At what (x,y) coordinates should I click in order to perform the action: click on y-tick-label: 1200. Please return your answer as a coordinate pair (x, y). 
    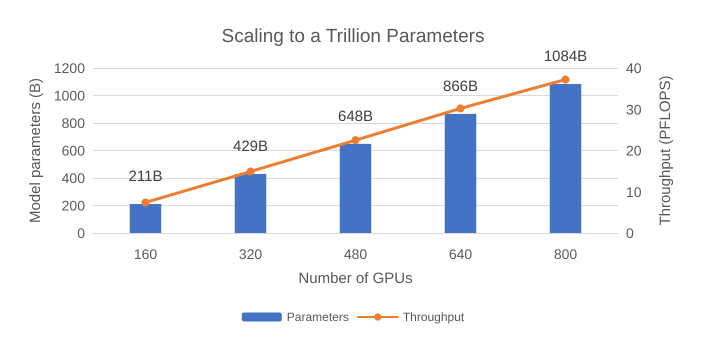
    Looking at the image, I should click on (70, 68).